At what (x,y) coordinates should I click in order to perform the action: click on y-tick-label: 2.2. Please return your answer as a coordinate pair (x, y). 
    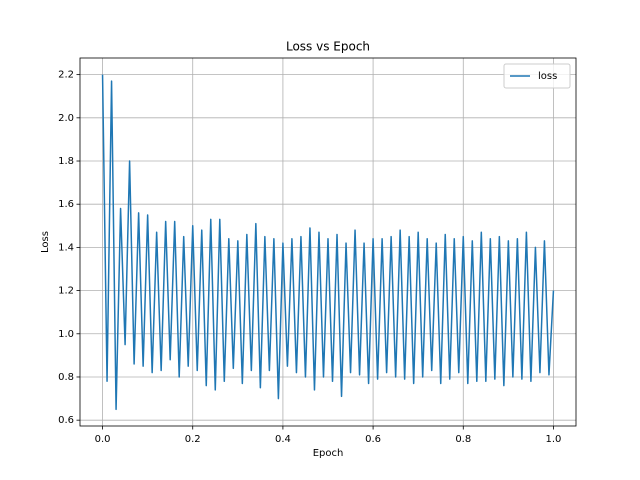
    Looking at the image, I should click on (66, 75).